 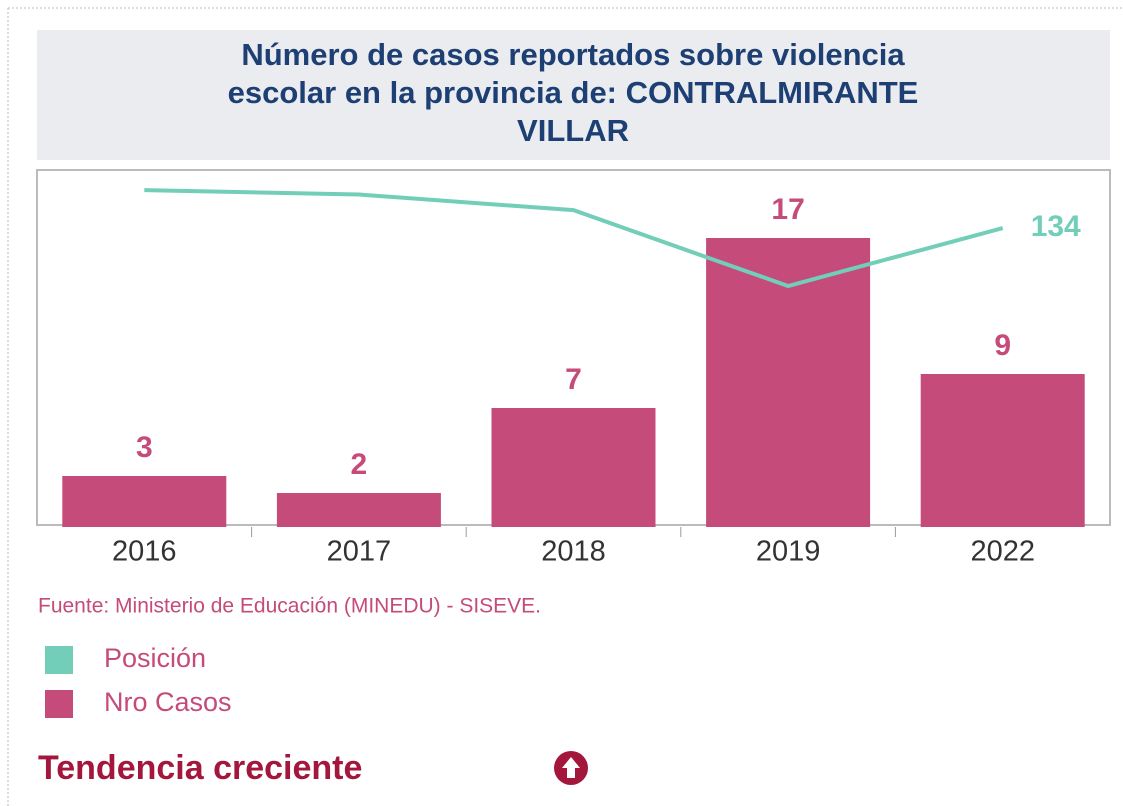 I want to click on legend-label: Posición, so click(x=155, y=658).